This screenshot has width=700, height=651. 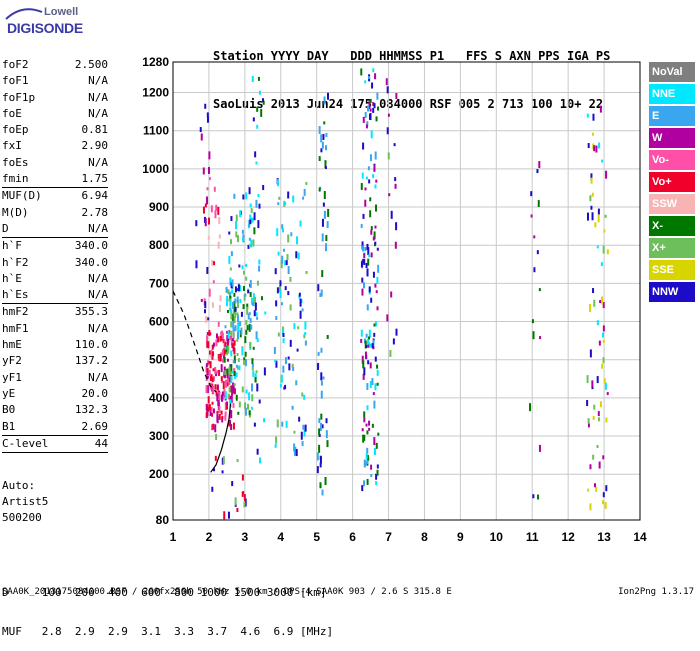 I want to click on legend-item: X-, so click(x=672, y=226).